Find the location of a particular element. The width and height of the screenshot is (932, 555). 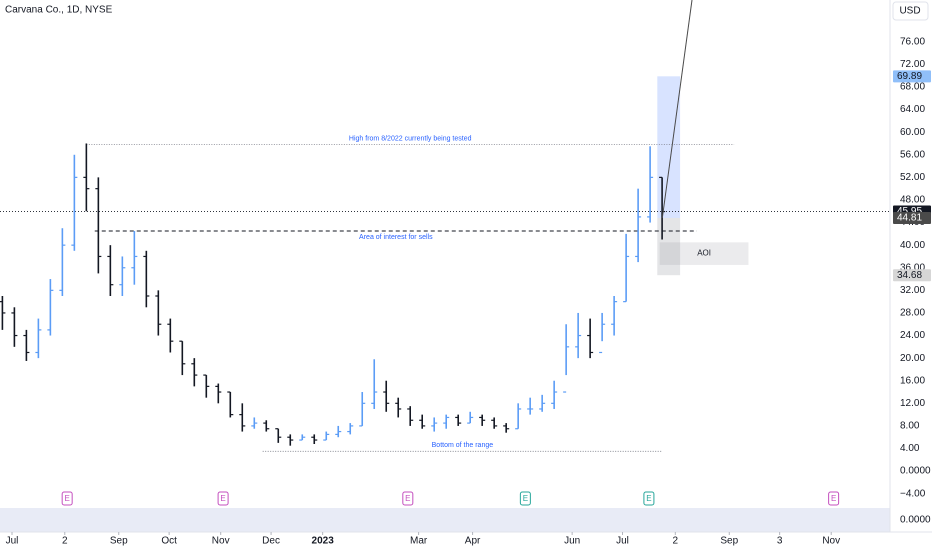

aoi-label: AOI is located at coordinates (704, 253).